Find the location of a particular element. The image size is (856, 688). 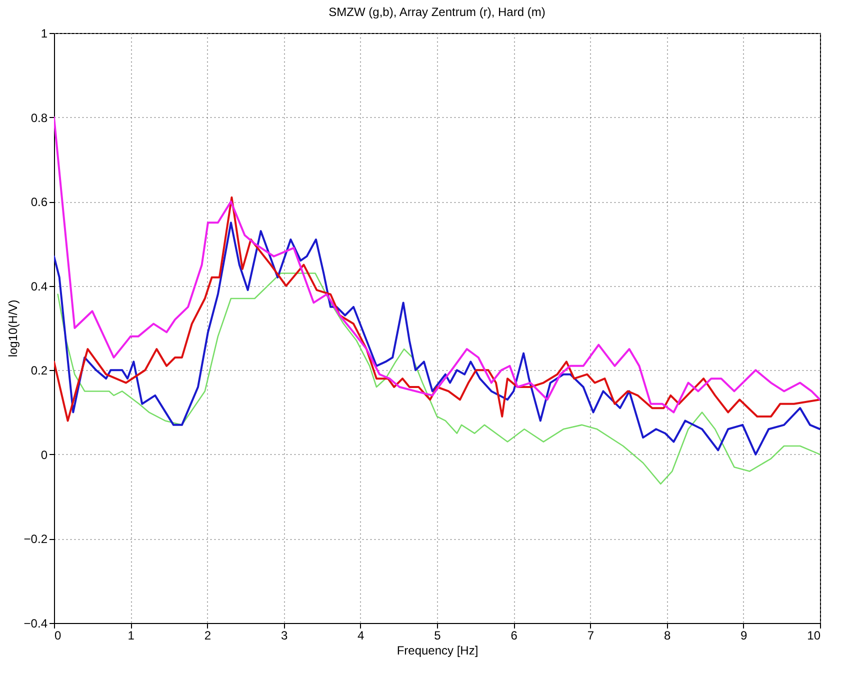

x-tick-label: 9 is located at coordinates (744, 635).